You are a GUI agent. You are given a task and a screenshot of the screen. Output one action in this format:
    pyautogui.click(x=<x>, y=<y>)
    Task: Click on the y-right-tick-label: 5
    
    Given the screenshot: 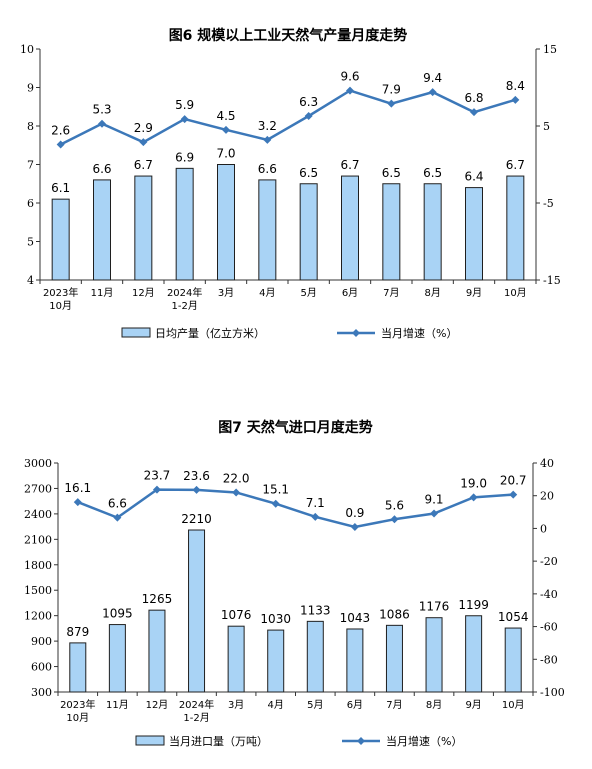 What is the action you would take?
    pyautogui.click(x=546, y=126)
    